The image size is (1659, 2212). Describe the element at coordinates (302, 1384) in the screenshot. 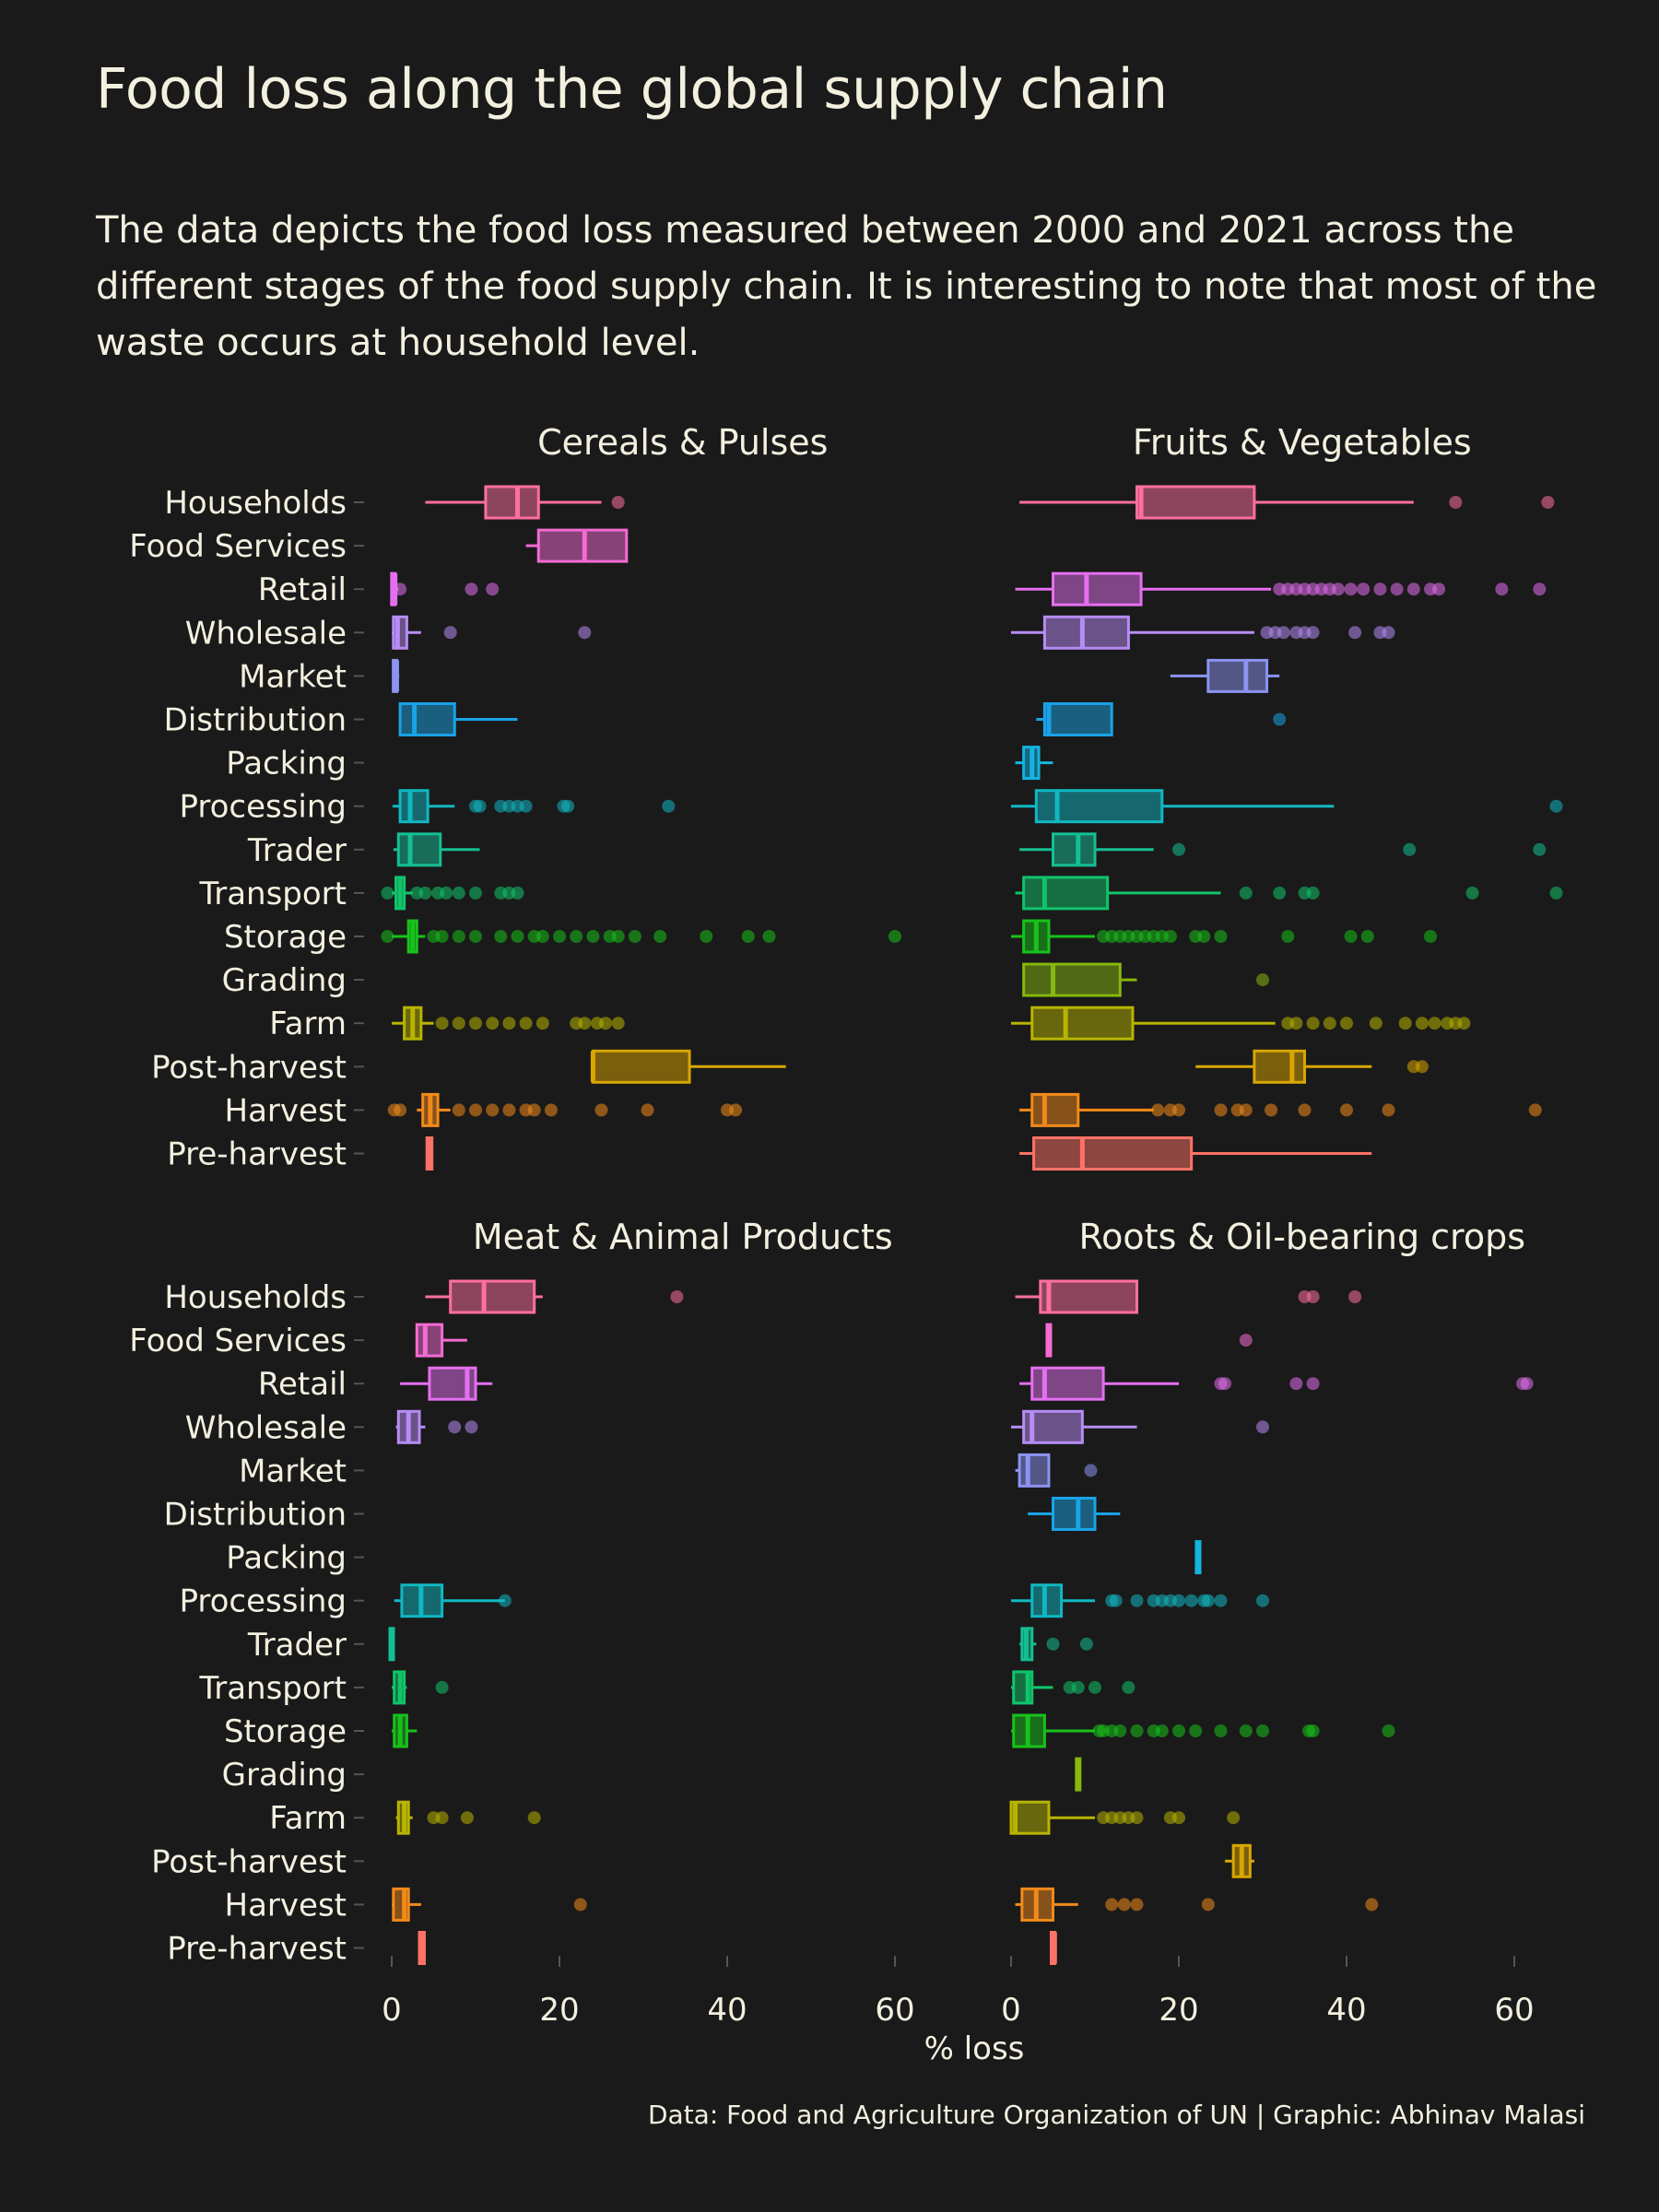

I see `stage-label: Retail` at that location.